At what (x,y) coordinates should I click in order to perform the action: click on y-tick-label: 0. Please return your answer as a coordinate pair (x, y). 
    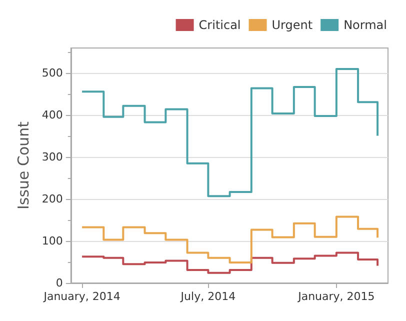
    Looking at the image, I should click on (59, 283).